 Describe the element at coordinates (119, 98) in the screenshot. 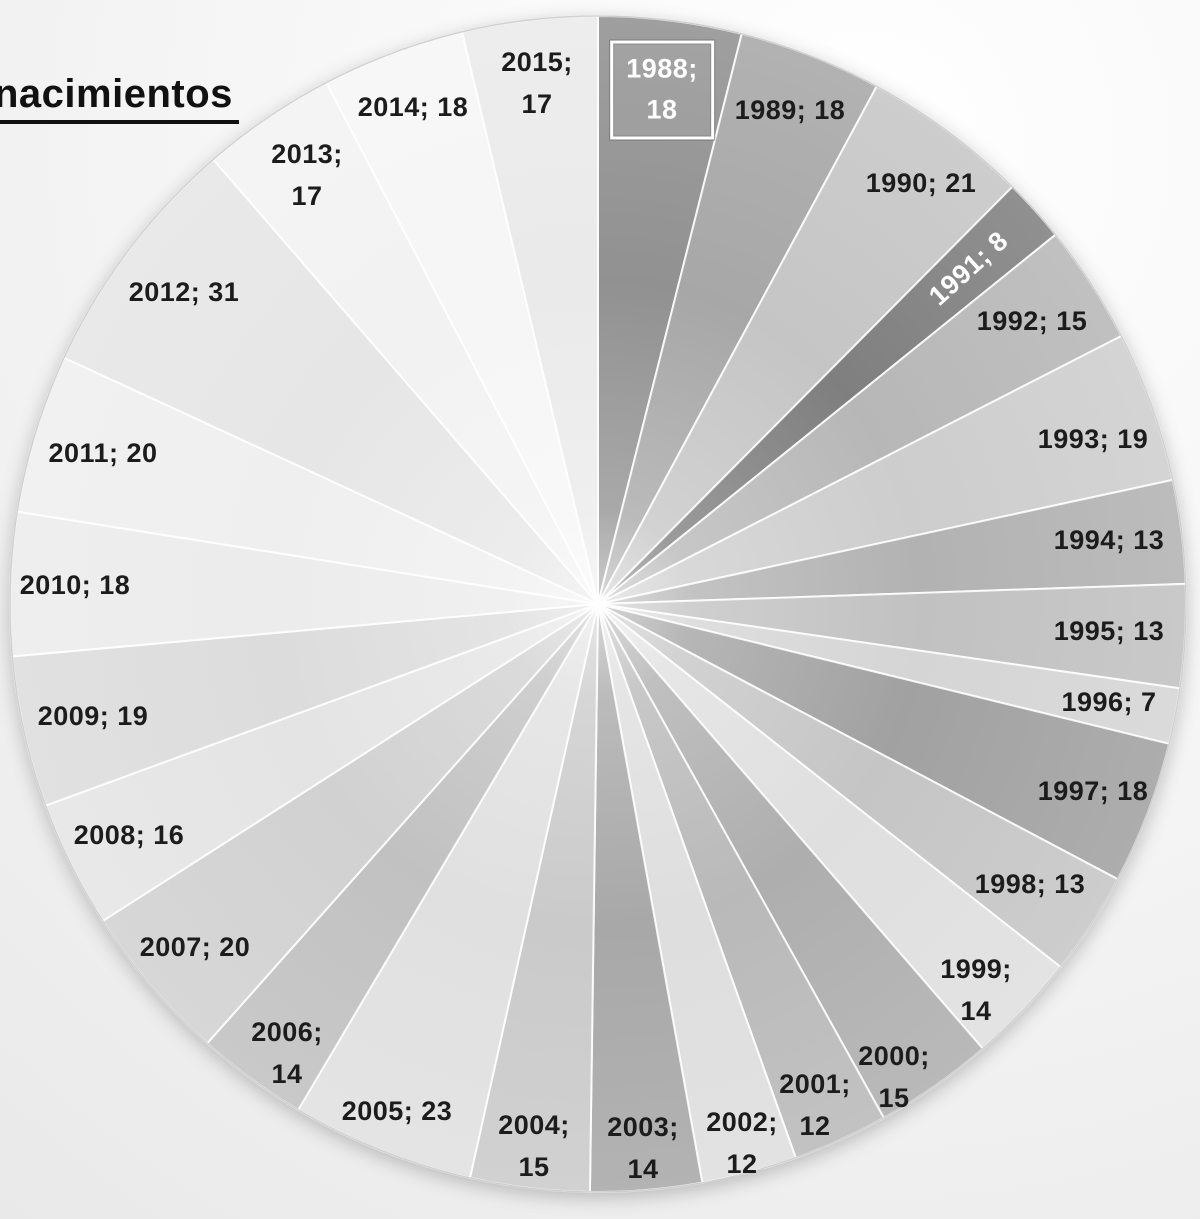

I see `chart-title: nacimientos` at that location.